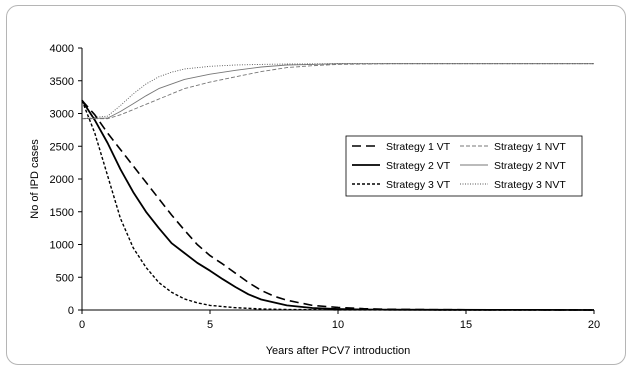 The width and height of the screenshot is (628, 365). What do you see at coordinates (71, 311) in the screenshot?
I see `y-tick-label: 0` at bounding box center [71, 311].